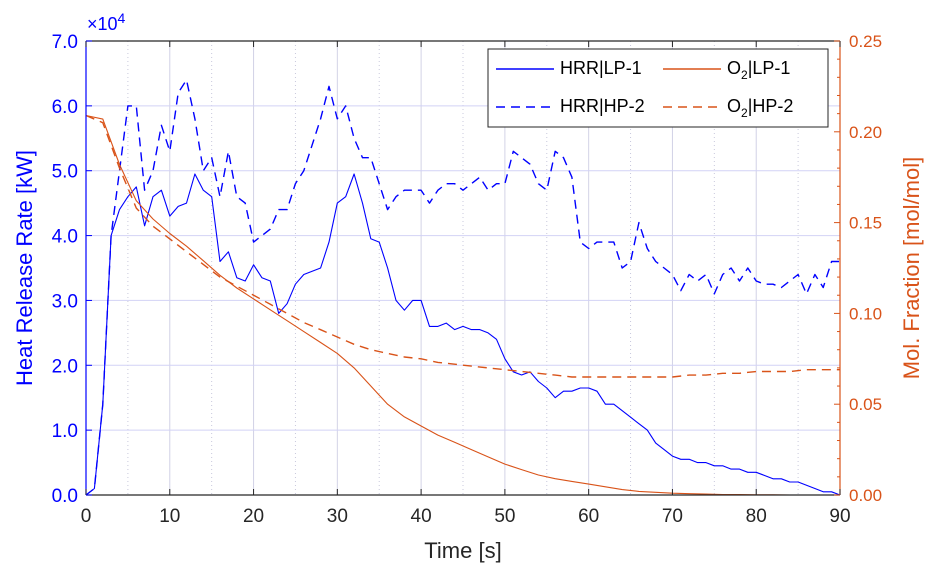 Image resolution: width=930 pixels, height=570 pixels. What do you see at coordinates (865, 132) in the screenshot?
I see `y-right-tick-label: 0.20` at bounding box center [865, 132].